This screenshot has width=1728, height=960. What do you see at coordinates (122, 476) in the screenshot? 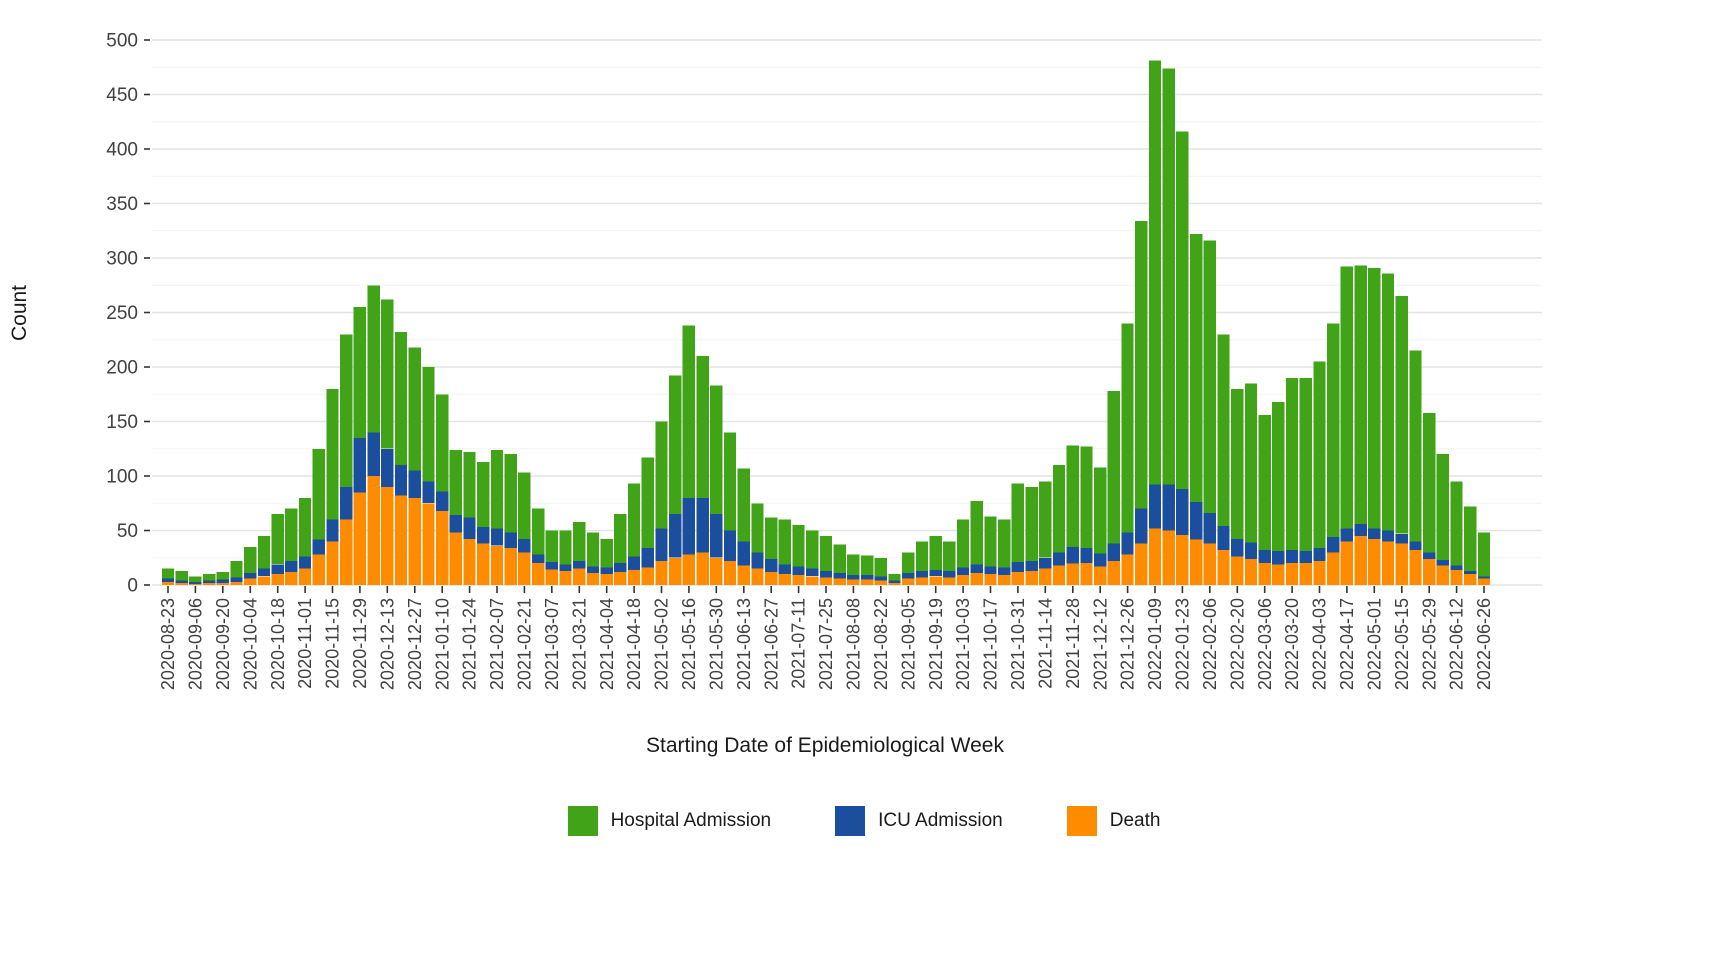
I see `y-tick-label: 100` at bounding box center [122, 476].